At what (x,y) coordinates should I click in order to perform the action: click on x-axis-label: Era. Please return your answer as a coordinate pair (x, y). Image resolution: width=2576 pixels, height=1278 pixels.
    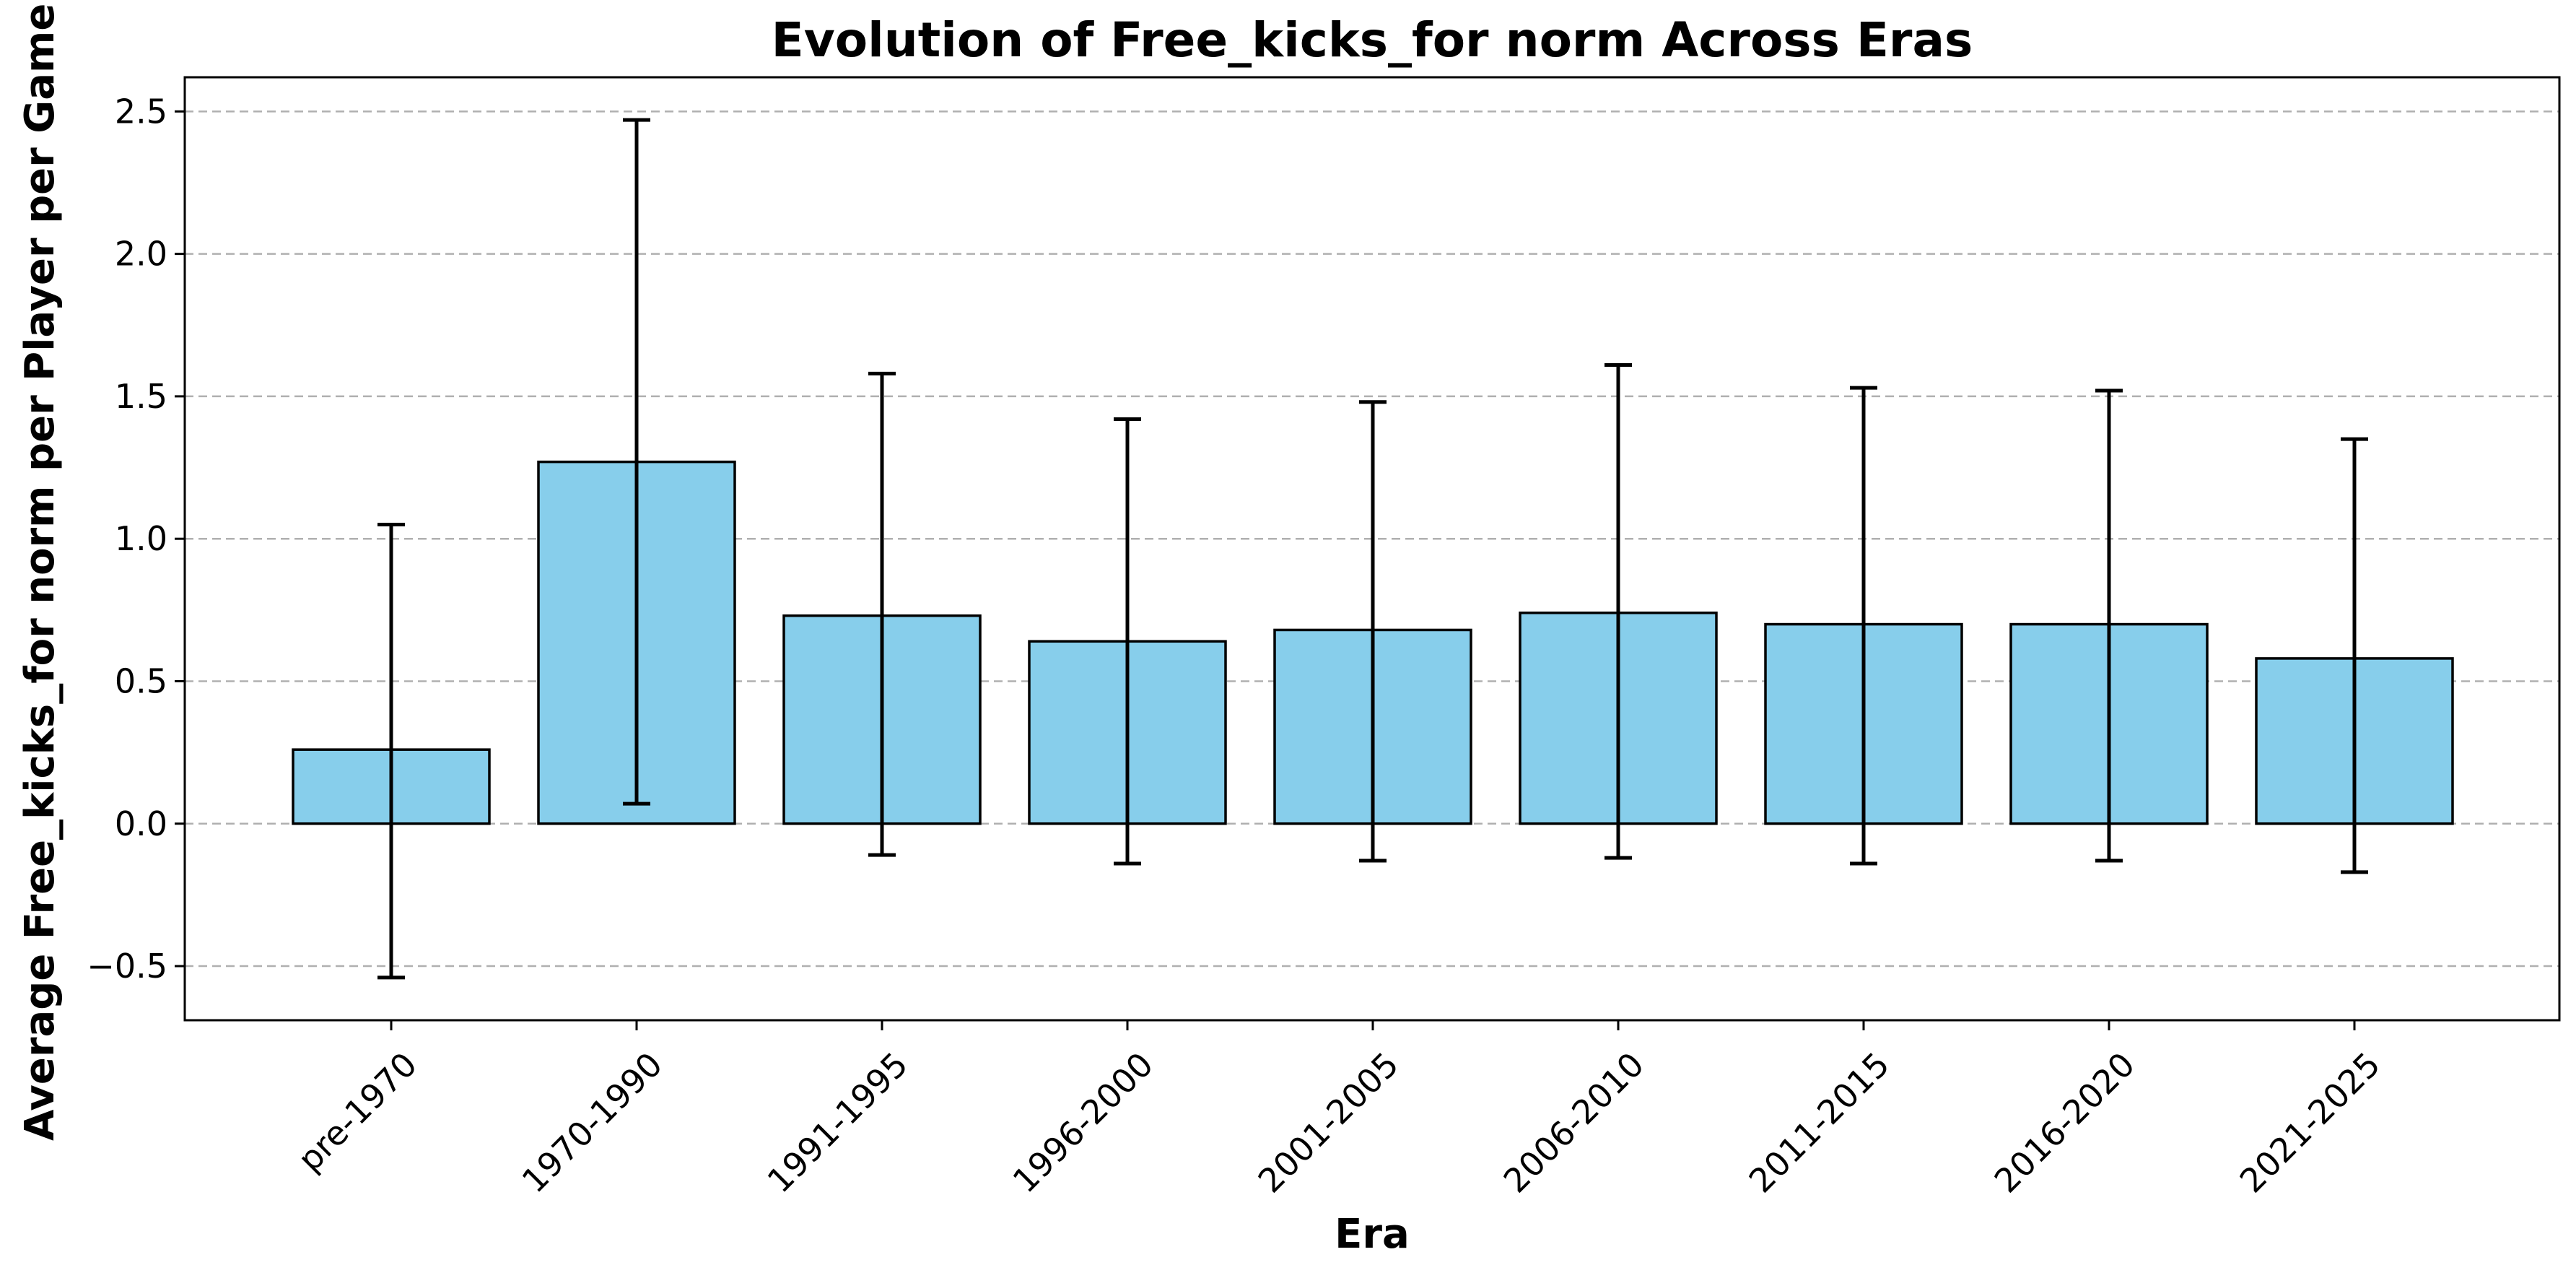
    Looking at the image, I should click on (1372, 1234).